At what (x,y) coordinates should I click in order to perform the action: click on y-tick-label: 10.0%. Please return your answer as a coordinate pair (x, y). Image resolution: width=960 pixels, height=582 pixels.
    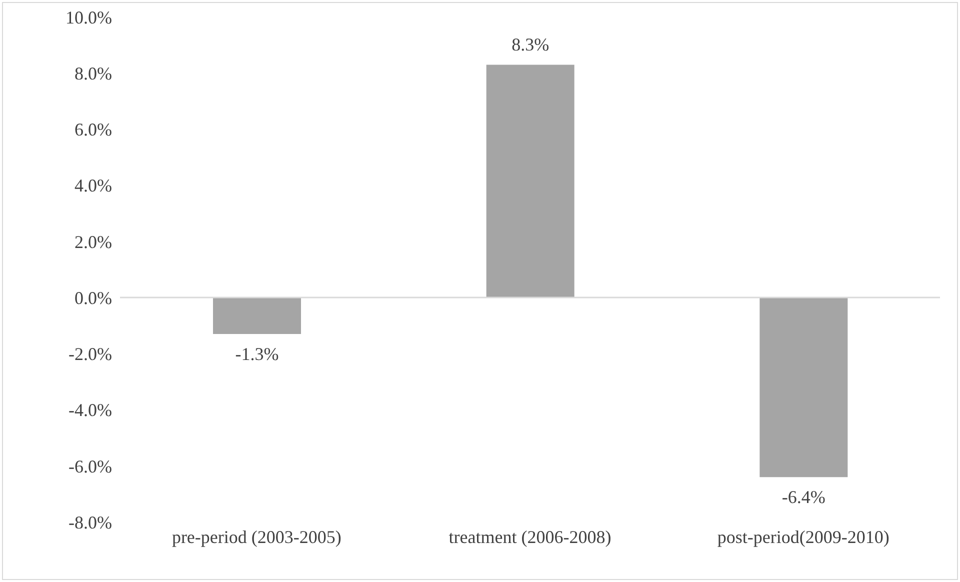
    Looking at the image, I should click on (89, 17).